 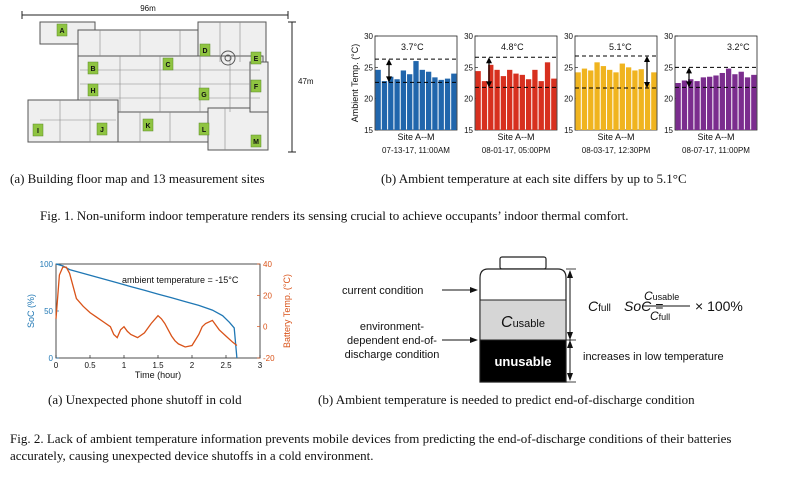 I want to click on bar-C, so click(x=491, y=97).